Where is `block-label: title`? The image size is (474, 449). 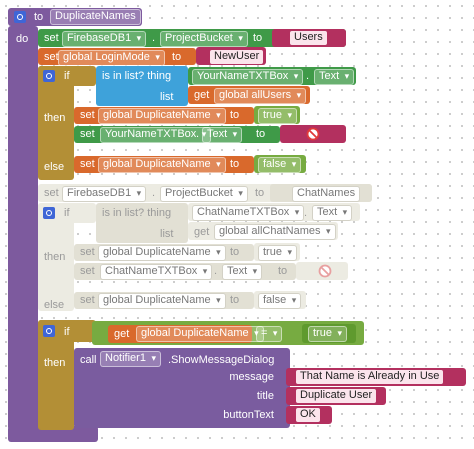 block-label: title is located at coordinates (265, 396).